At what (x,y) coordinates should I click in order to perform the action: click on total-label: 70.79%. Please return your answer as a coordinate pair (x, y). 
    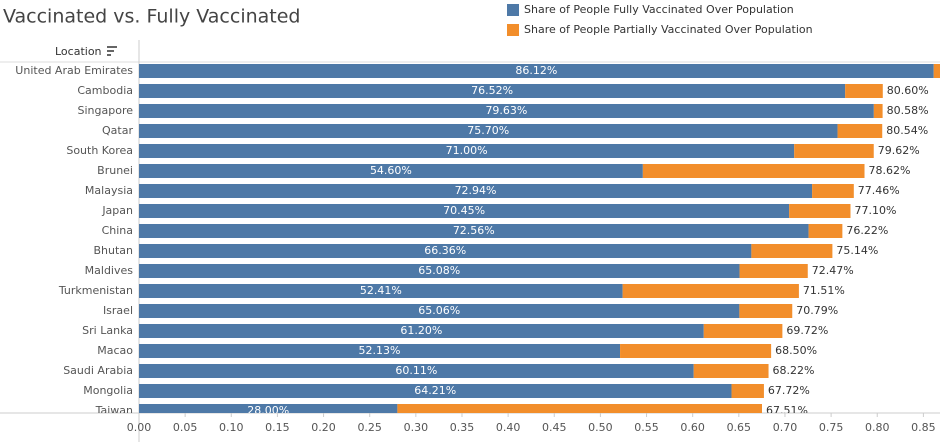
    Looking at the image, I should click on (817, 310).